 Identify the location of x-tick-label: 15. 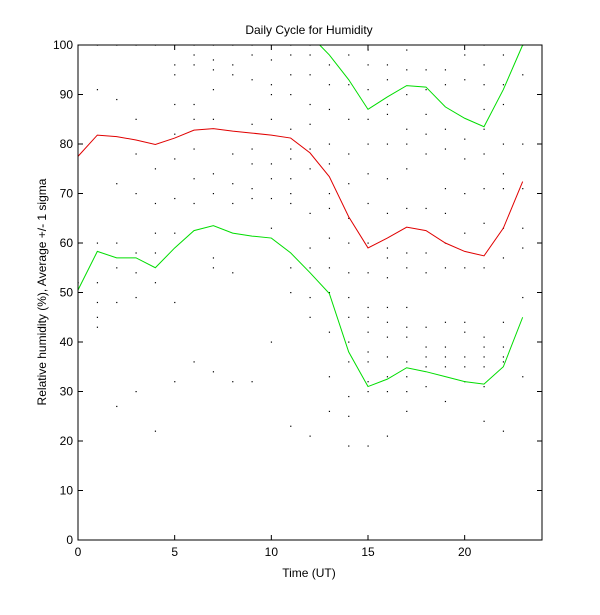
(368, 552).